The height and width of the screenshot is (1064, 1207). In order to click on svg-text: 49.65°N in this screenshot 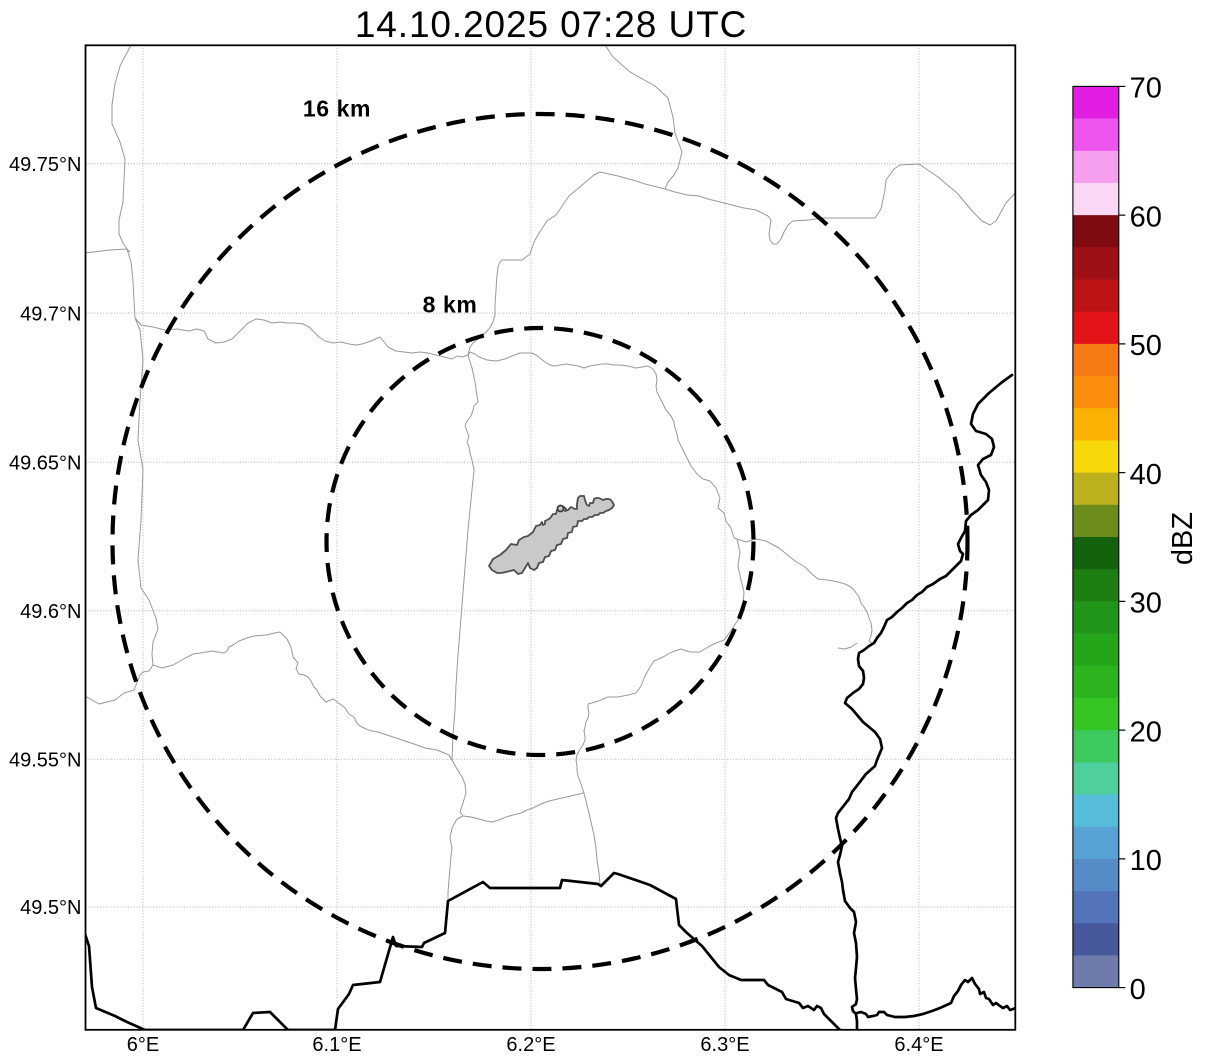, I will do `click(45, 464)`.